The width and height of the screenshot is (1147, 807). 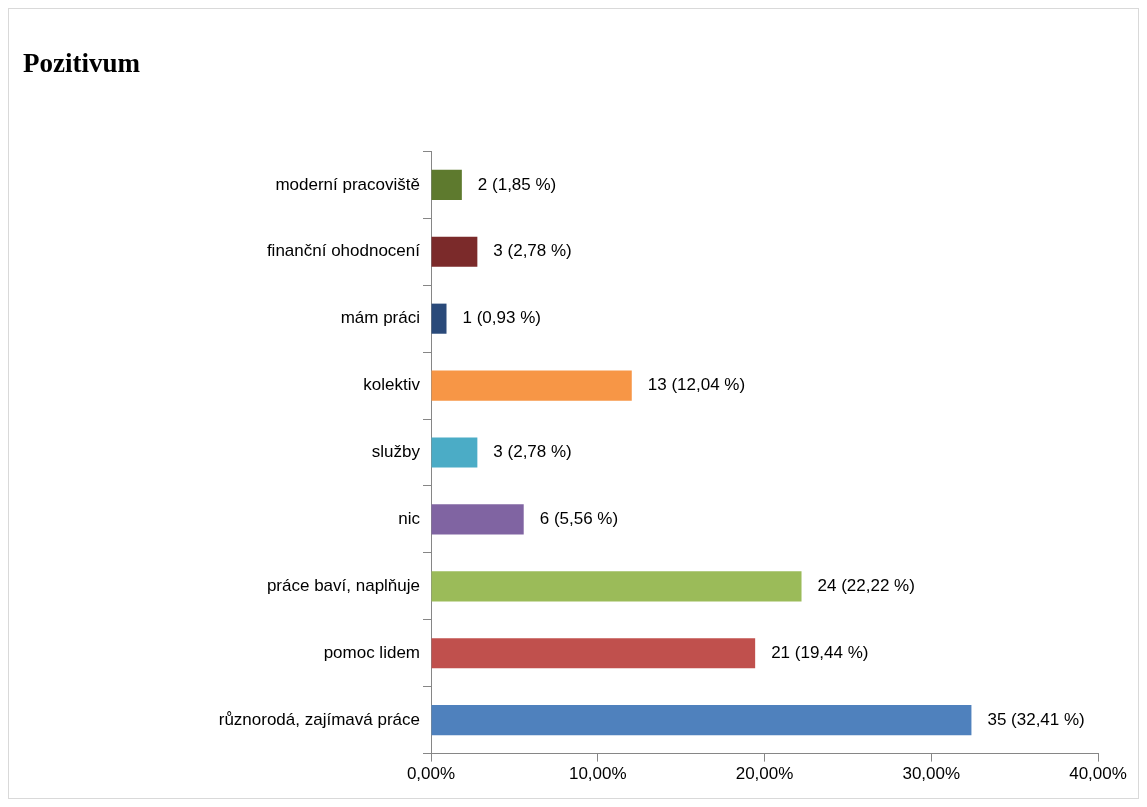 I want to click on y-tick-label: mám práci, so click(x=380, y=318).